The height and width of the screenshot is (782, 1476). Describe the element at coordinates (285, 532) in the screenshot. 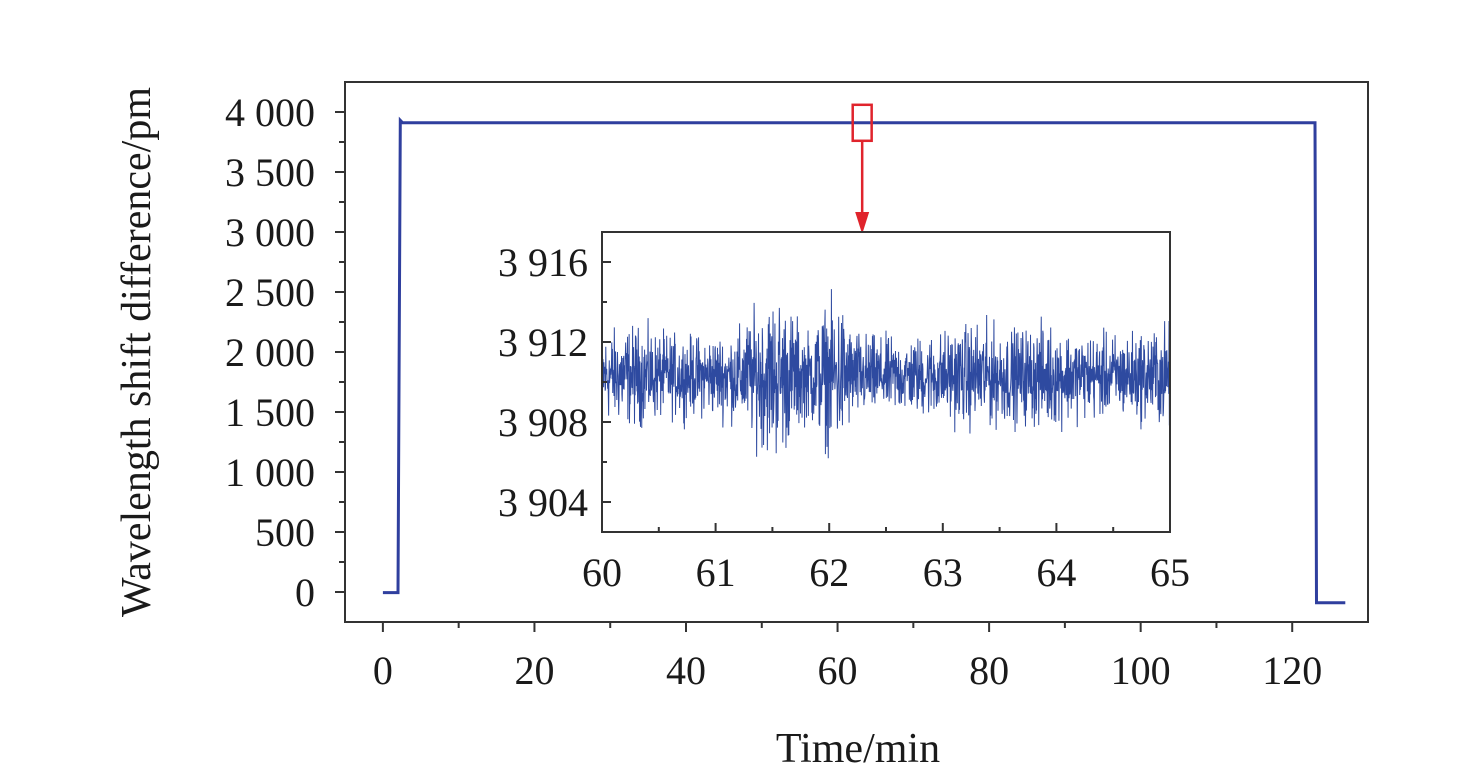

I see `y-tick-label: 500` at that location.